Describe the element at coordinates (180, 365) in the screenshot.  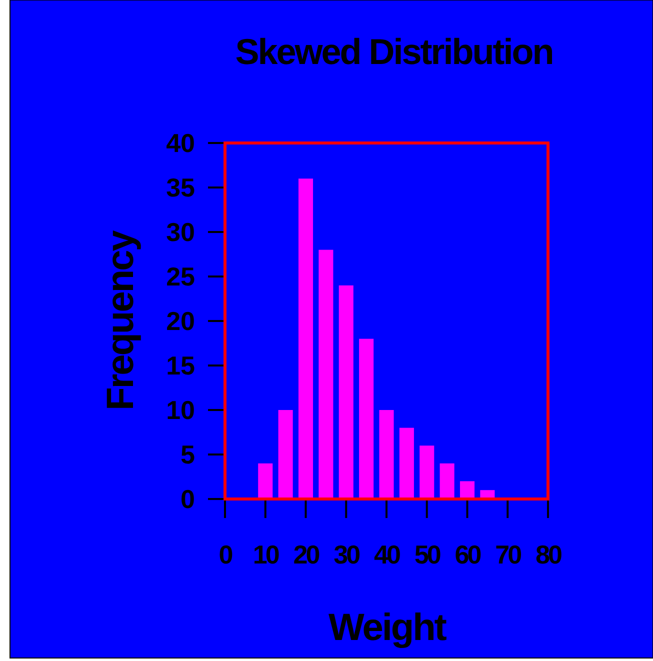
I see `y-tick-label: 15` at that location.